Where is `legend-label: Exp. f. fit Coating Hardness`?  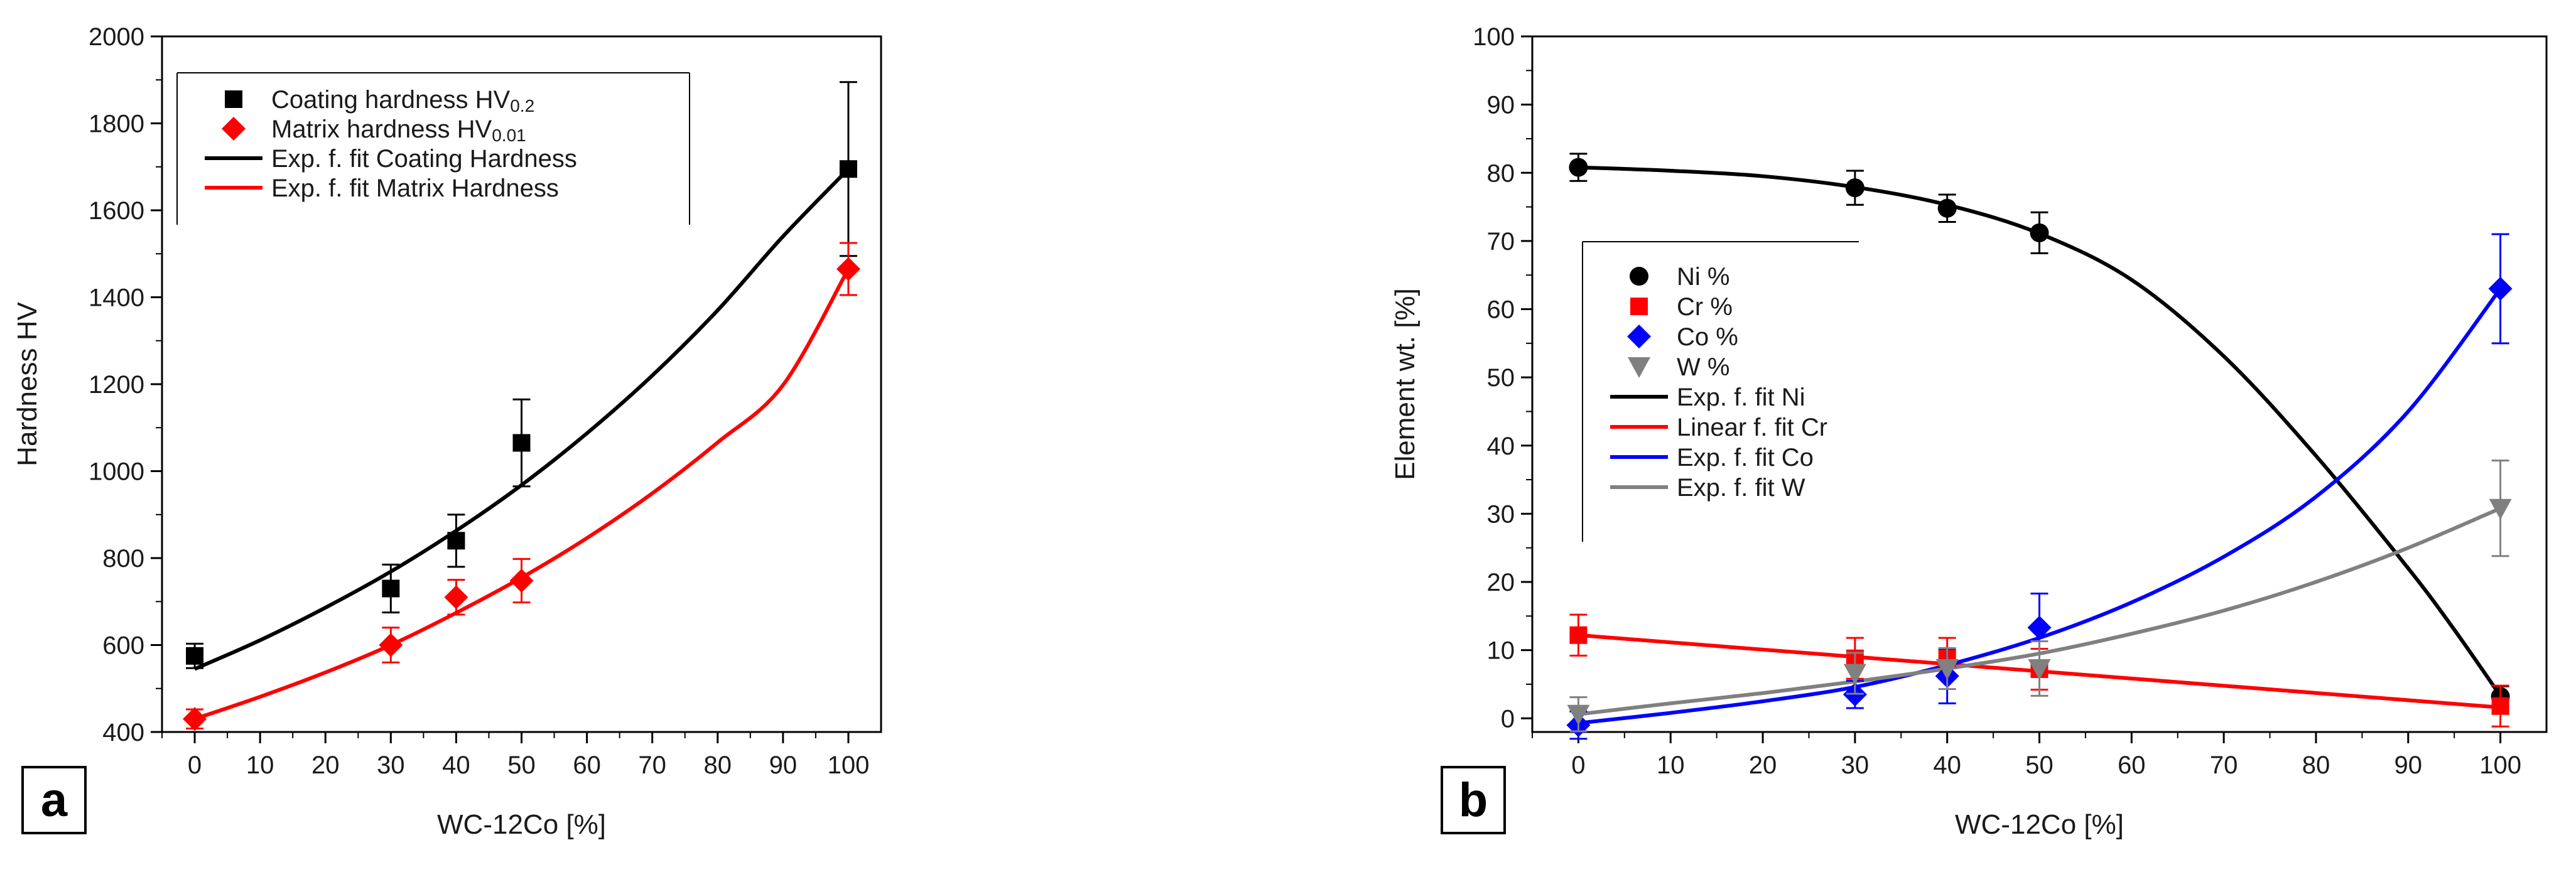
legend-label: Exp. f. fit Coating Hardness is located at coordinates (424, 159).